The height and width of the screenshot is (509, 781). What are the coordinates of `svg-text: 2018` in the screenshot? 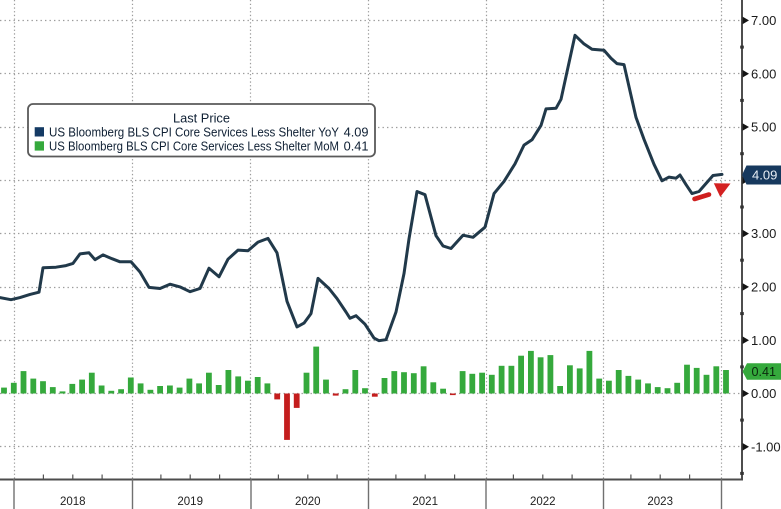 It's located at (73, 502).